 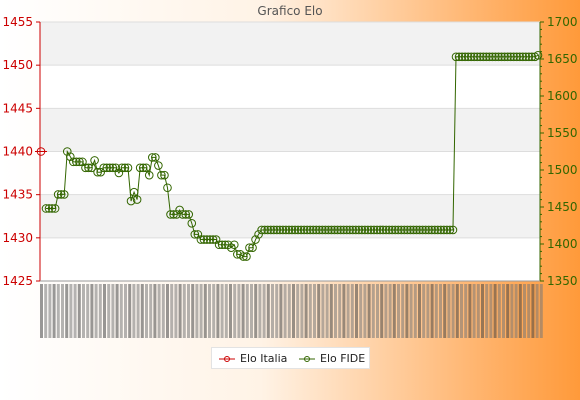 I want to click on legend-item-elo-italia: Elo Italia, so click(x=258, y=359).